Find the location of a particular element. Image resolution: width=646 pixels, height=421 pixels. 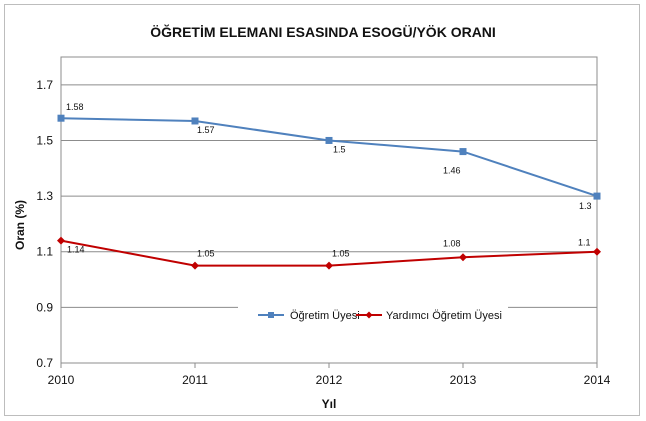

data-label: 1.5 is located at coordinates (339, 149).